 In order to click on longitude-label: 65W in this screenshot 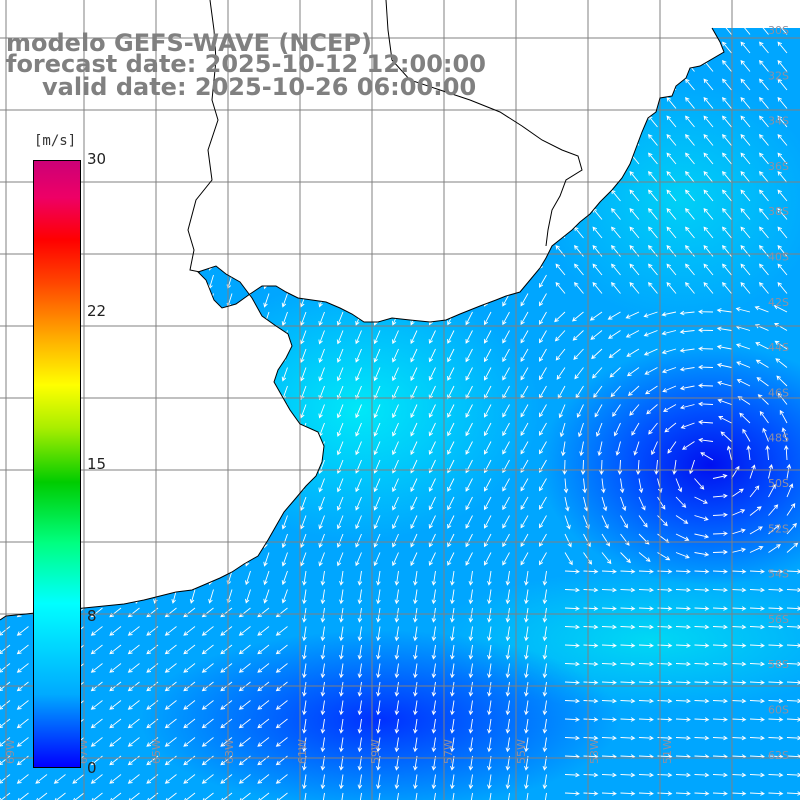, I will do `click(156, 751)`.